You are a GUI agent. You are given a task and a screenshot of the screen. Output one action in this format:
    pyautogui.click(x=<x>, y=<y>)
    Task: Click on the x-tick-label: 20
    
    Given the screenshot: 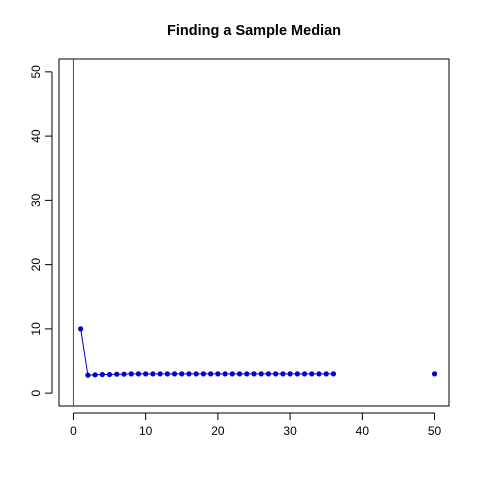 What is the action you would take?
    pyautogui.click(x=218, y=431)
    